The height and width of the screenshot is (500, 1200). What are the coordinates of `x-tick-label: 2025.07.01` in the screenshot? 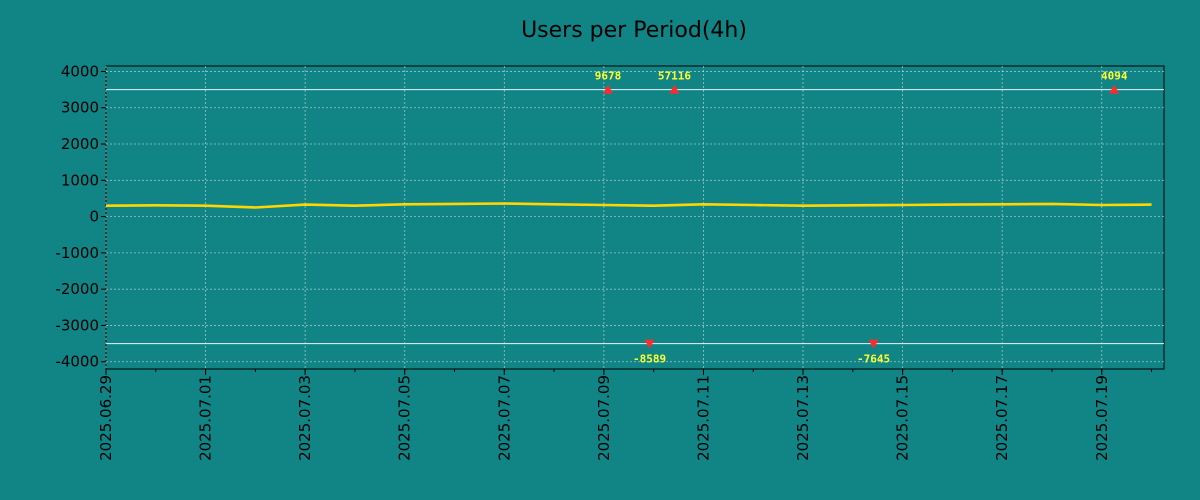 It's located at (206, 418).